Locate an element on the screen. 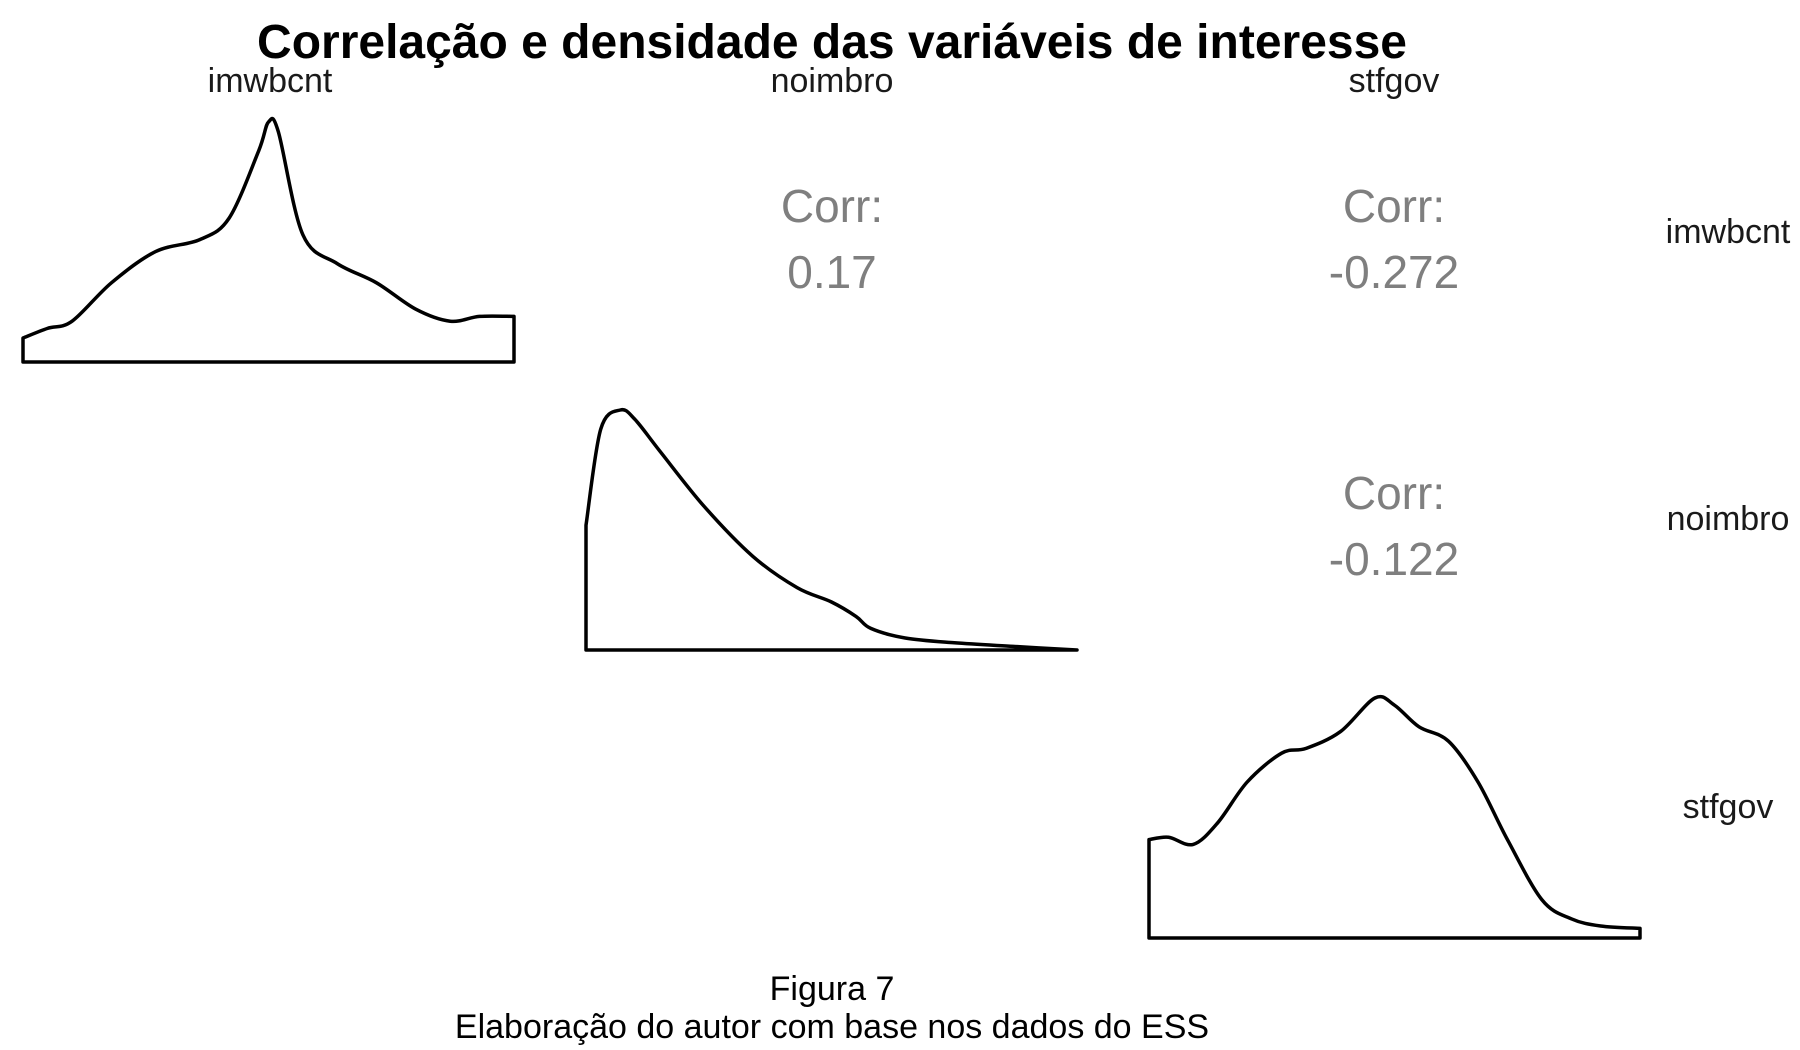  column-strip-label-stfgov: stfgov is located at coordinates (1394, 81).